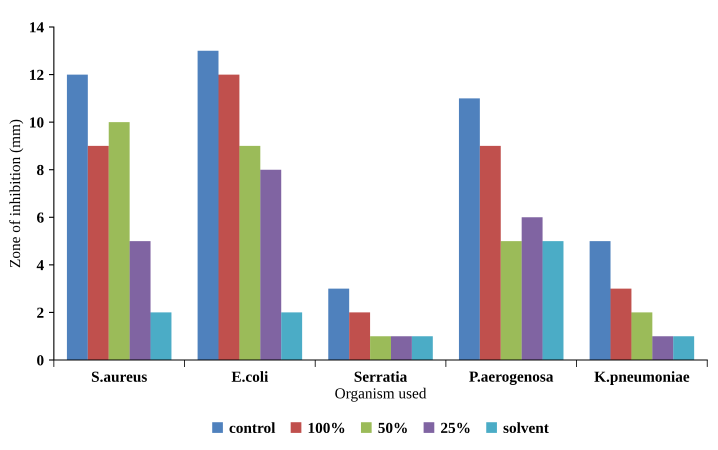  Describe the element at coordinates (40, 360) in the screenshot. I see `y-tick-label: 0` at that location.